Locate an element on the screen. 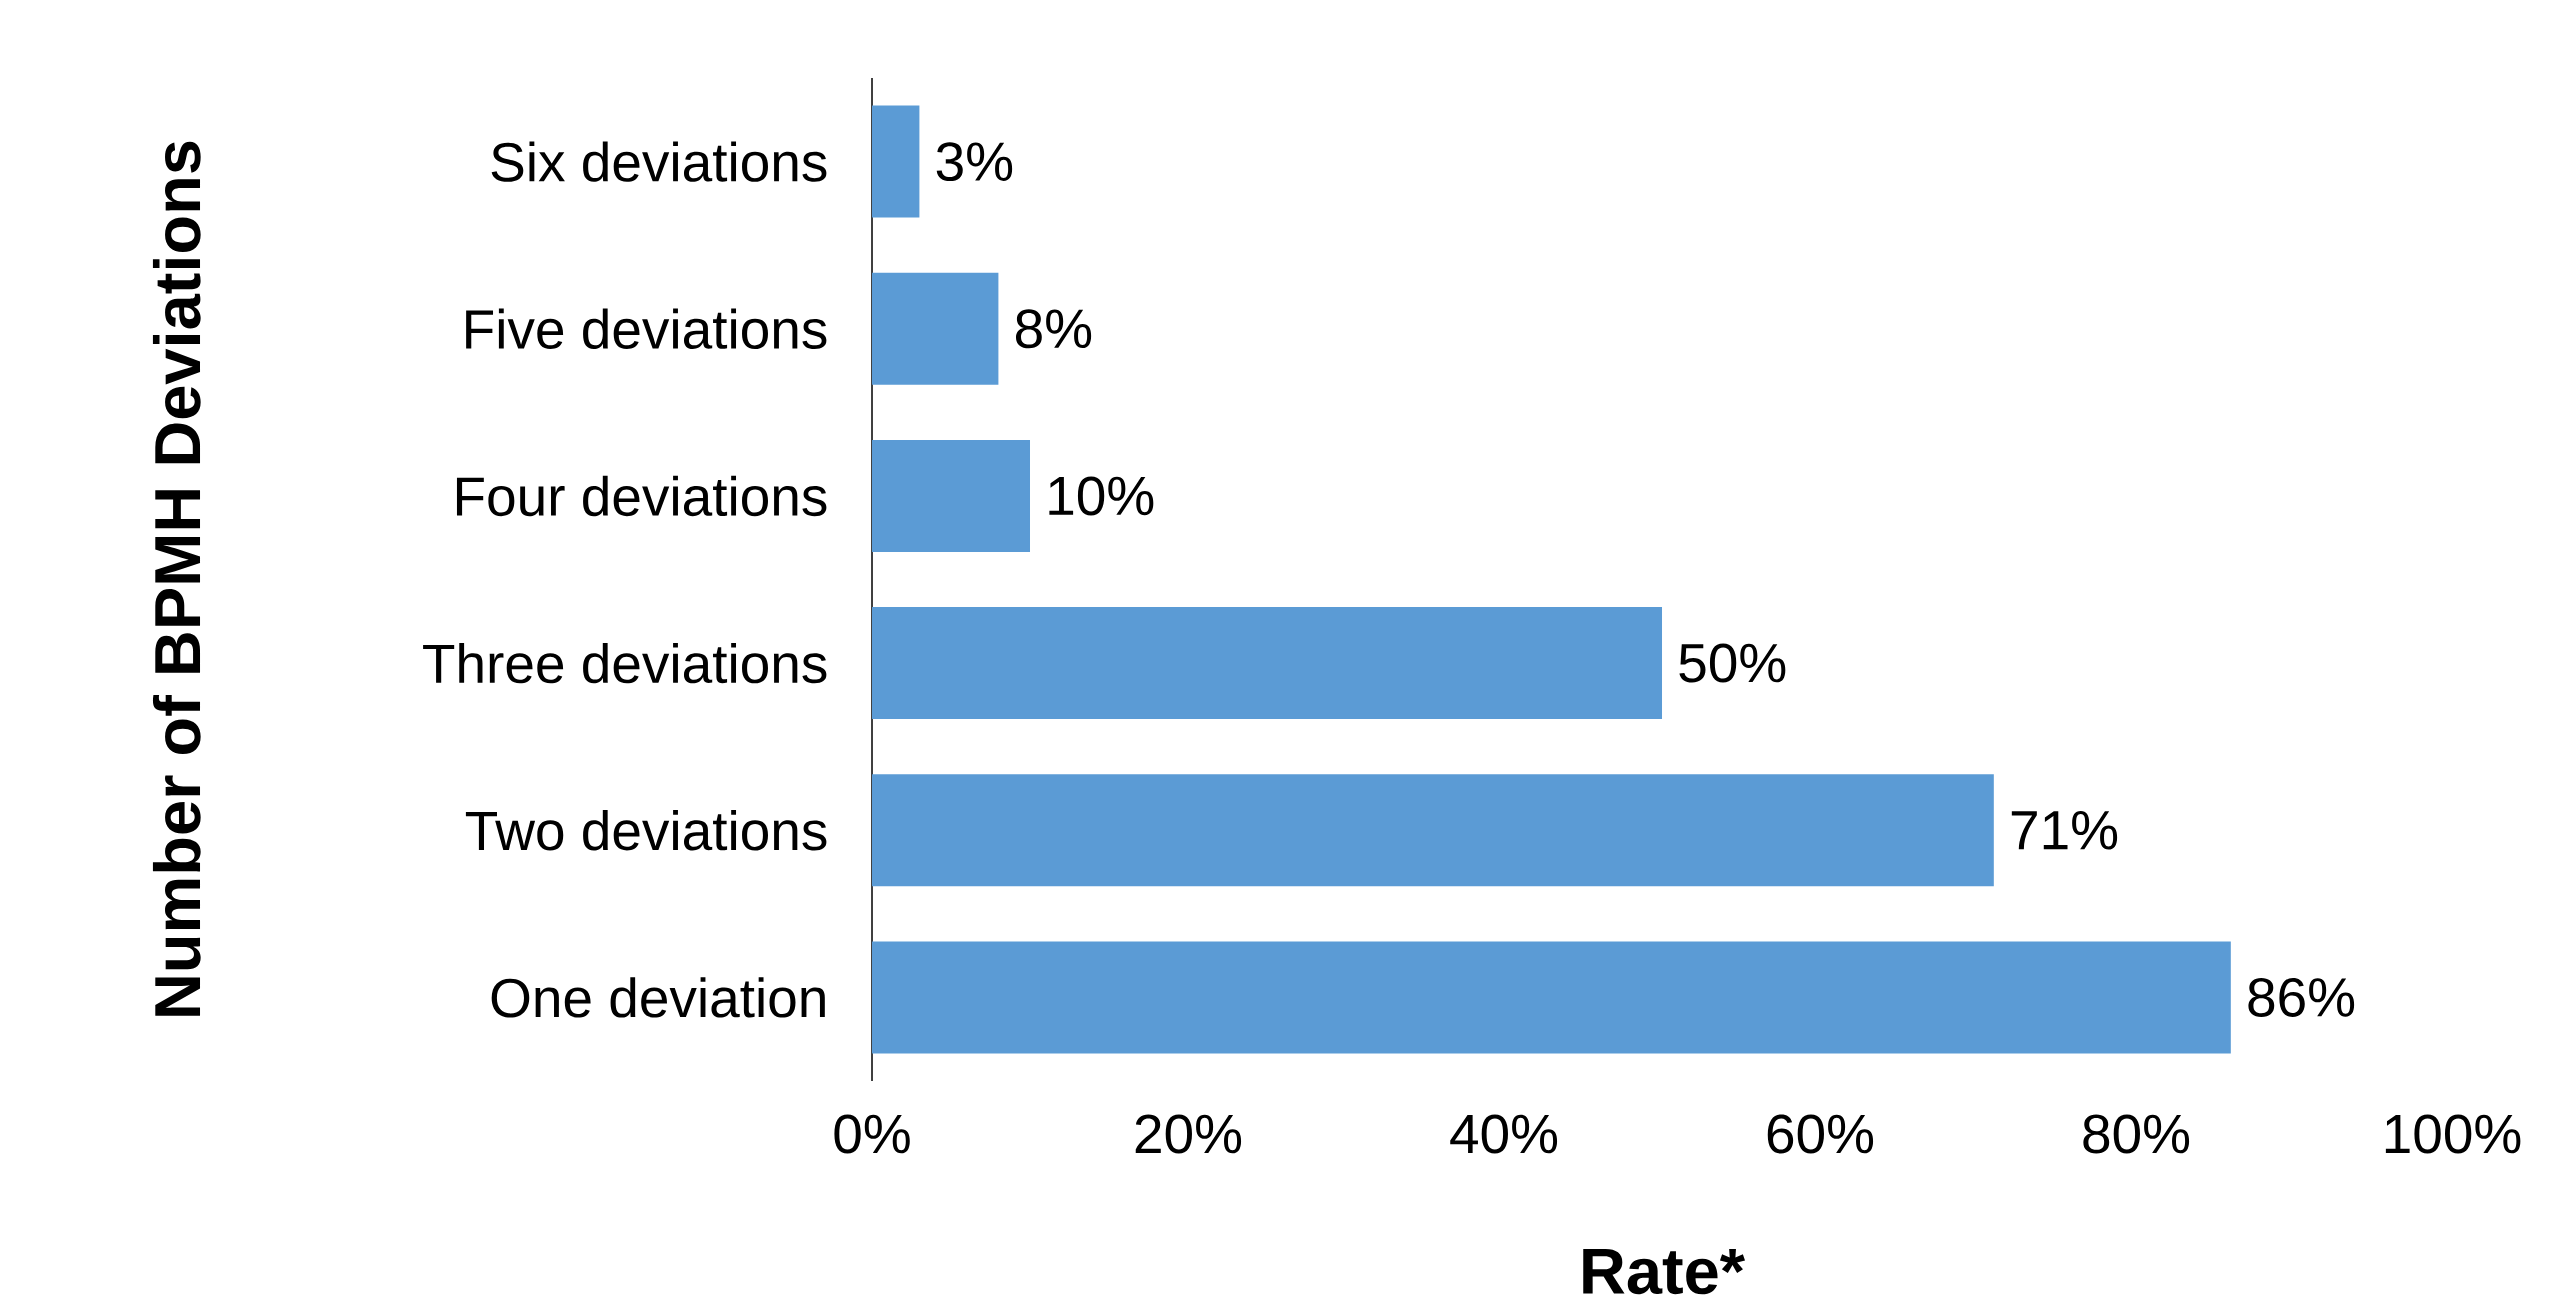 The width and height of the screenshot is (2561, 1312). y-axis-title: Number of BPMH Deviations is located at coordinates (176, 578).